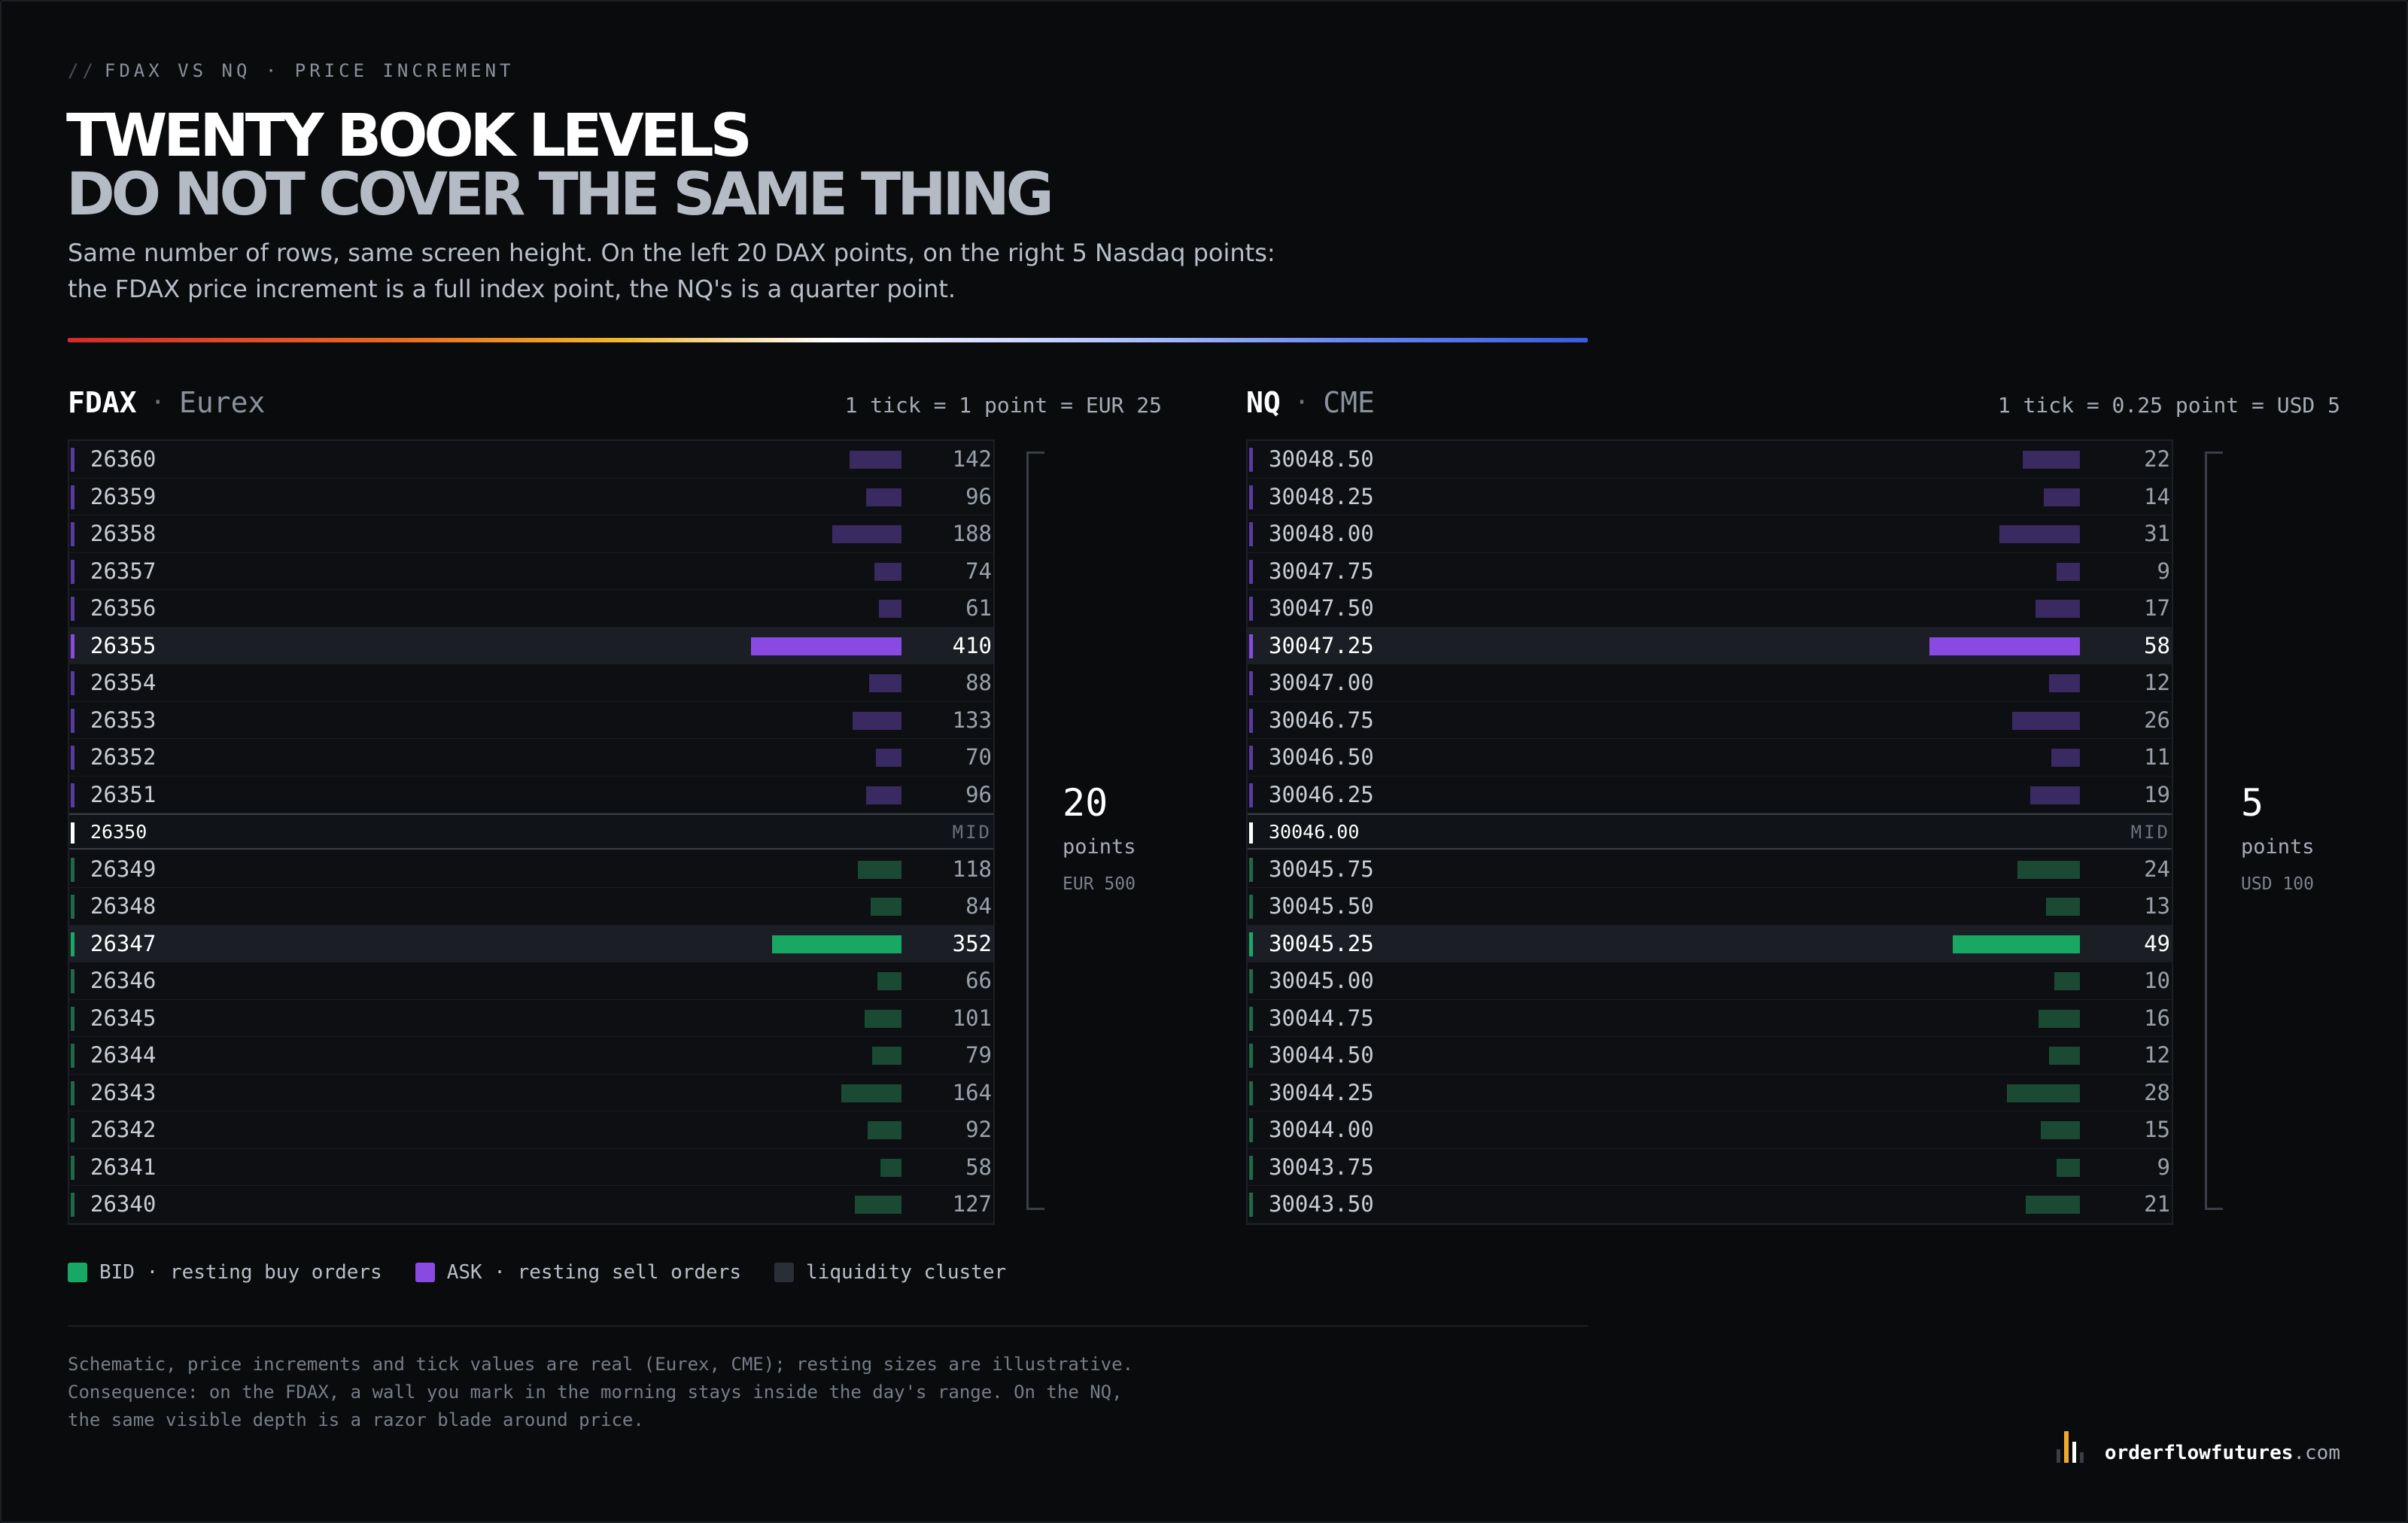 This screenshot has width=2408, height=1523. I want to click on range-bracket-nq, so click(2214, 830).